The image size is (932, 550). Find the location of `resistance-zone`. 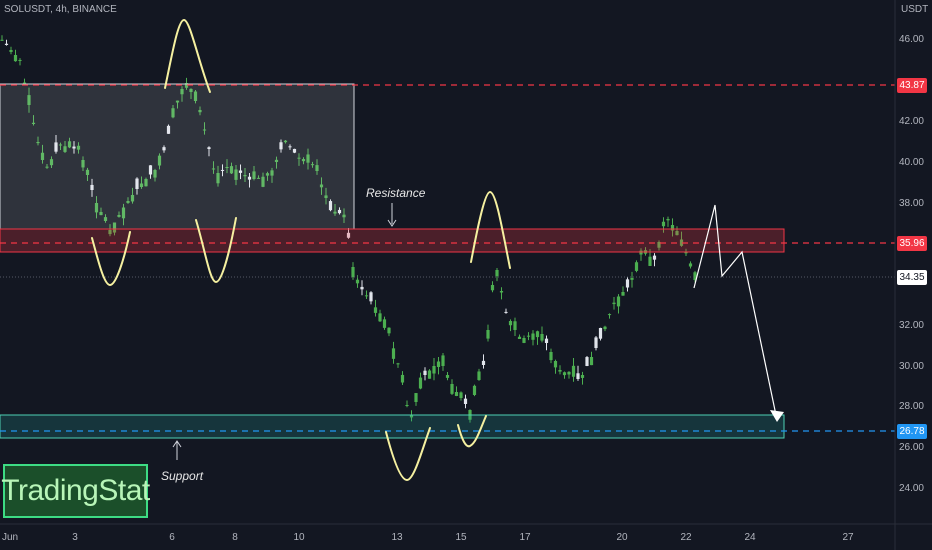

resistance-zone is located at coordinates (392, 240).